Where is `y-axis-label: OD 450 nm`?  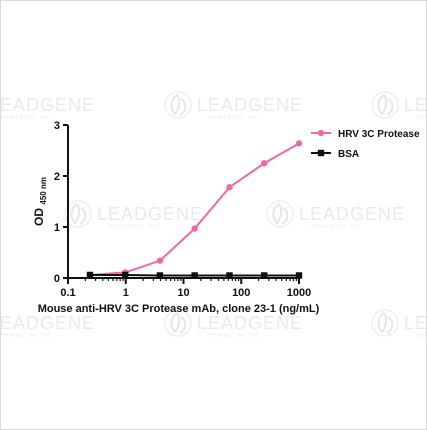
y-axis-label: OD 450 nm is located at coordinates (40, 201).